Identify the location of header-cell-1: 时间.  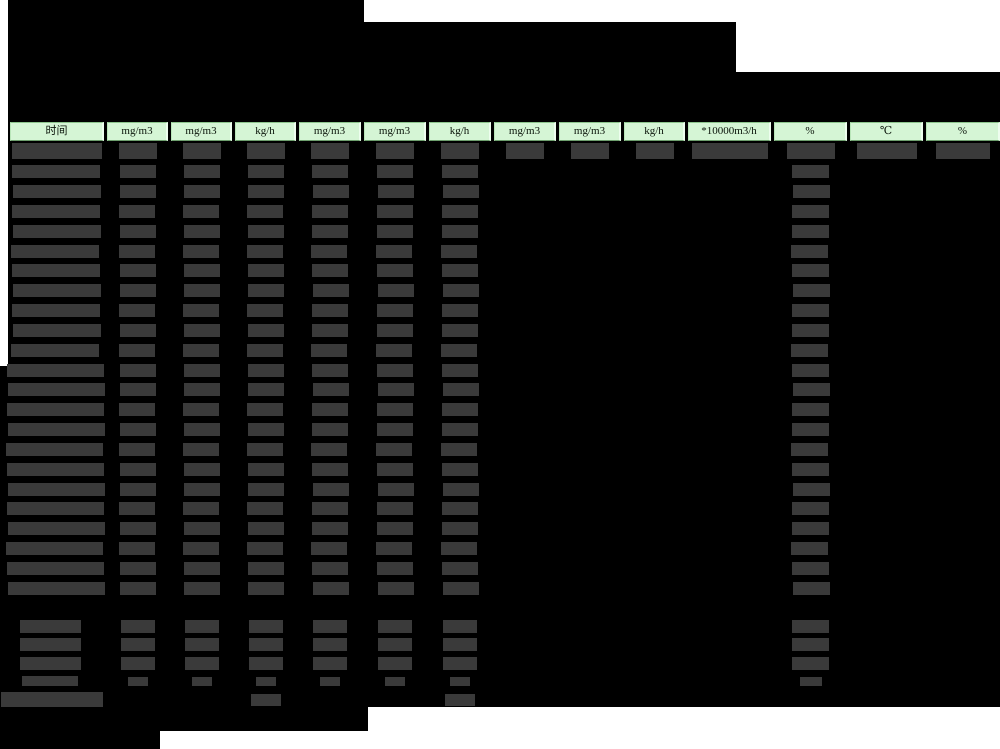
(57, 131).